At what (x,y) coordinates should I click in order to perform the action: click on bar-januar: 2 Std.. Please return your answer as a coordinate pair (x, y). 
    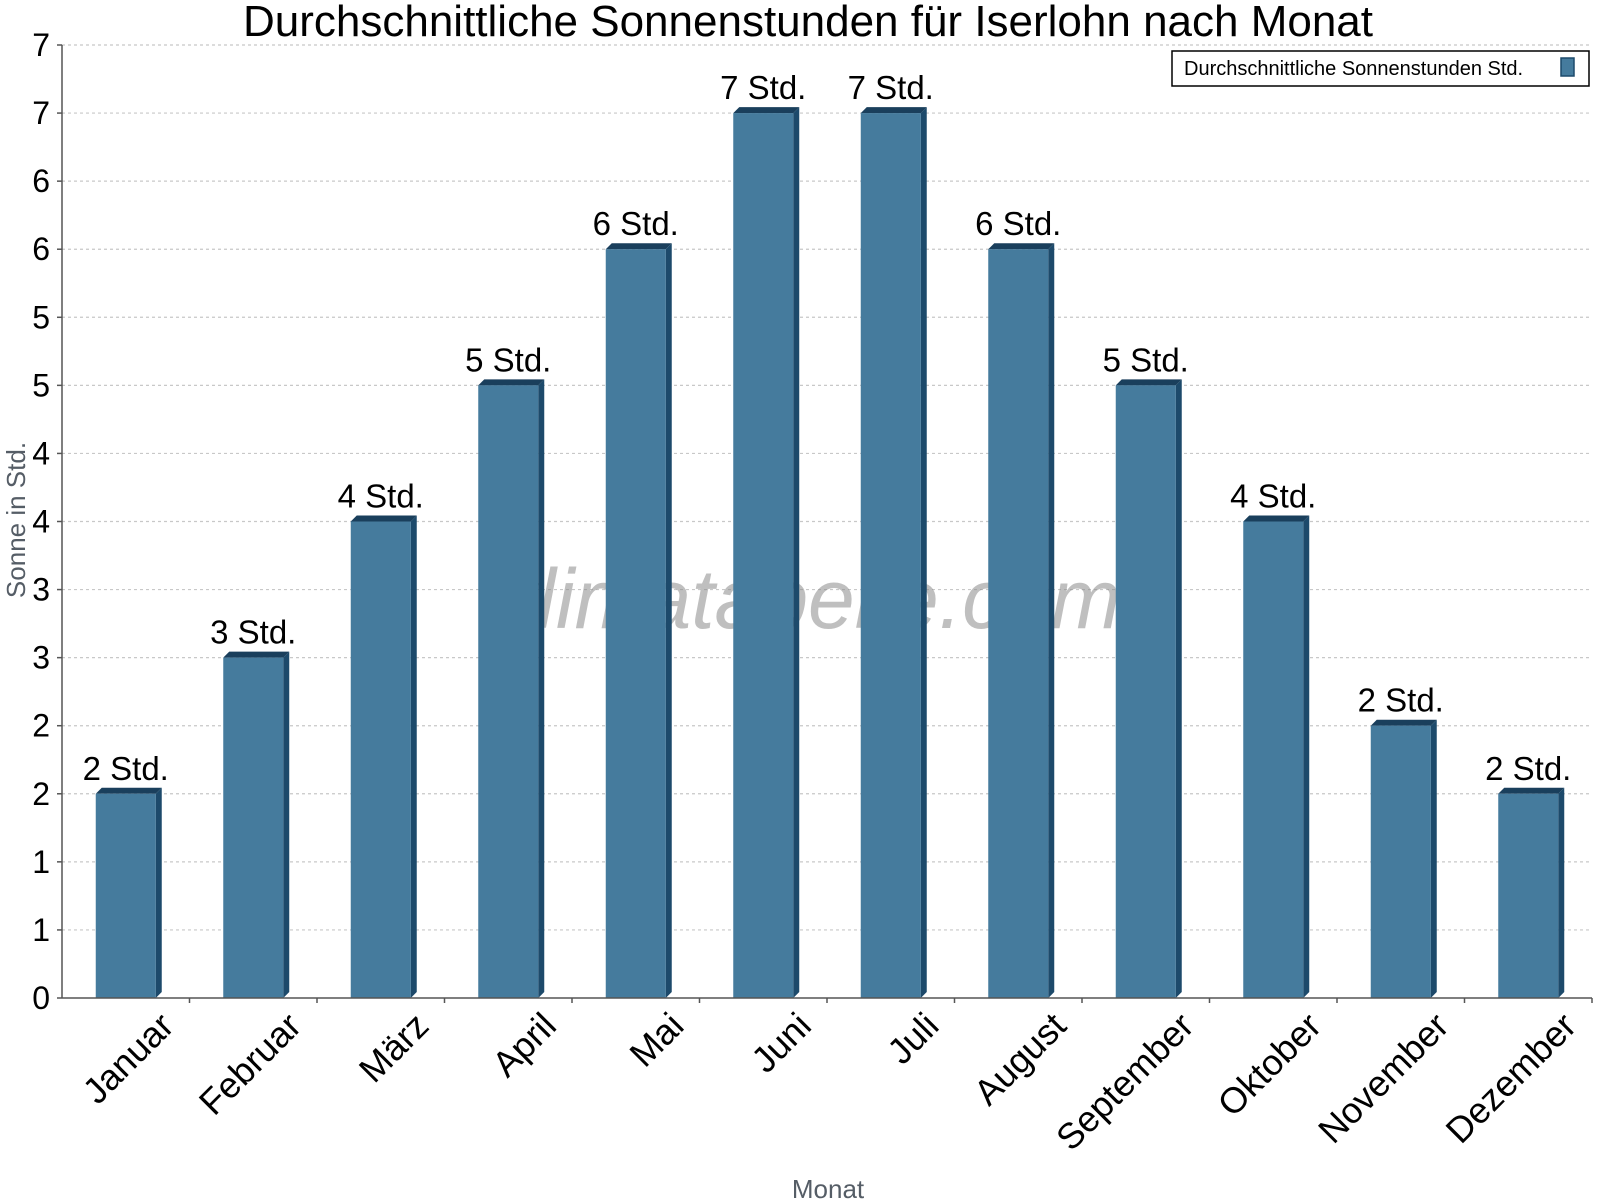
    Looking at the image, I should click on (126, 874).